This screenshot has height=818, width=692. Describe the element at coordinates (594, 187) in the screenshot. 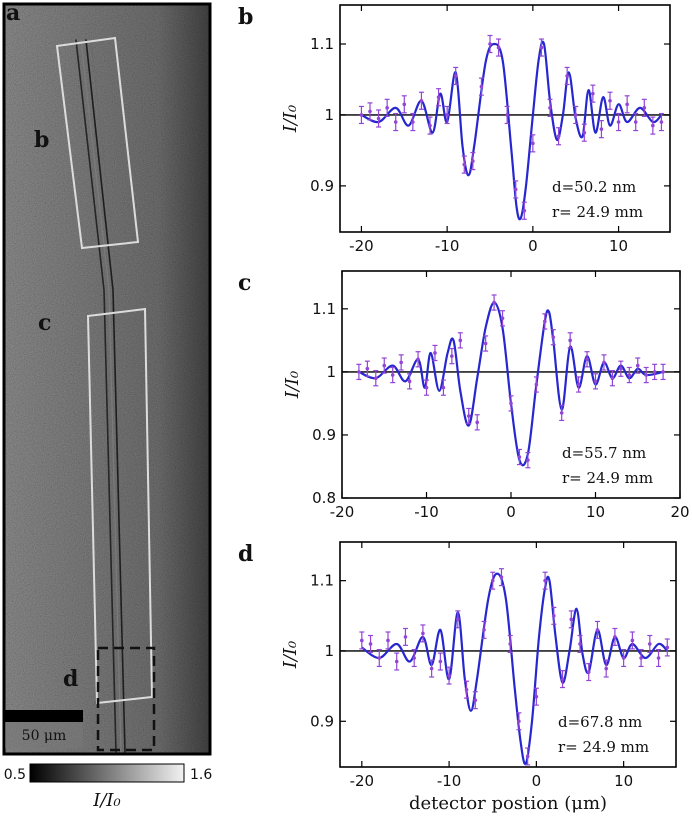

I see `annotation-line: d=50.2 nm` at that location.